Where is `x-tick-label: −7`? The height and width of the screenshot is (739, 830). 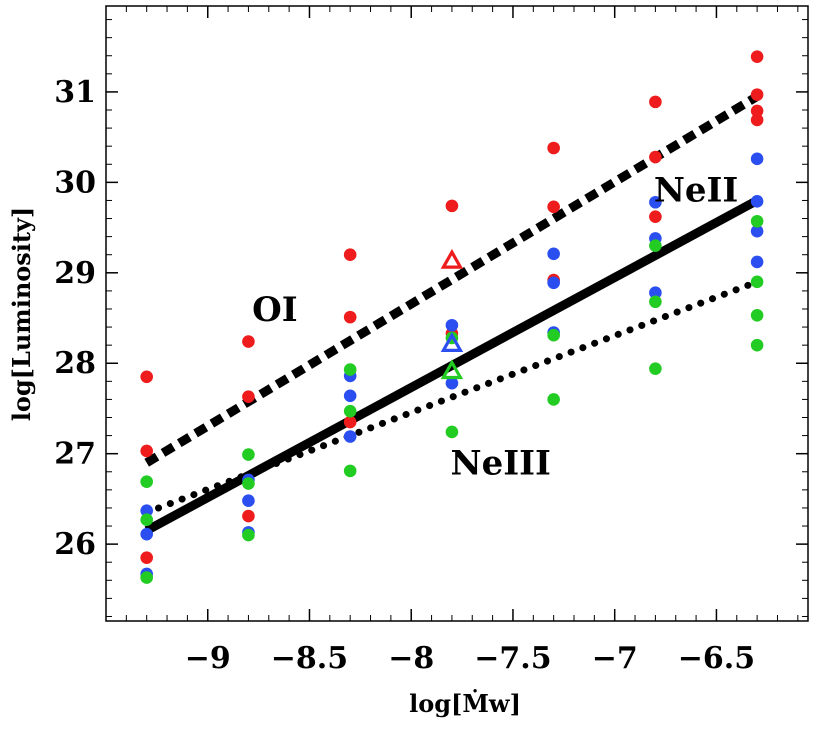 x-tick-label: −7 is located at coordinates (615, 658).